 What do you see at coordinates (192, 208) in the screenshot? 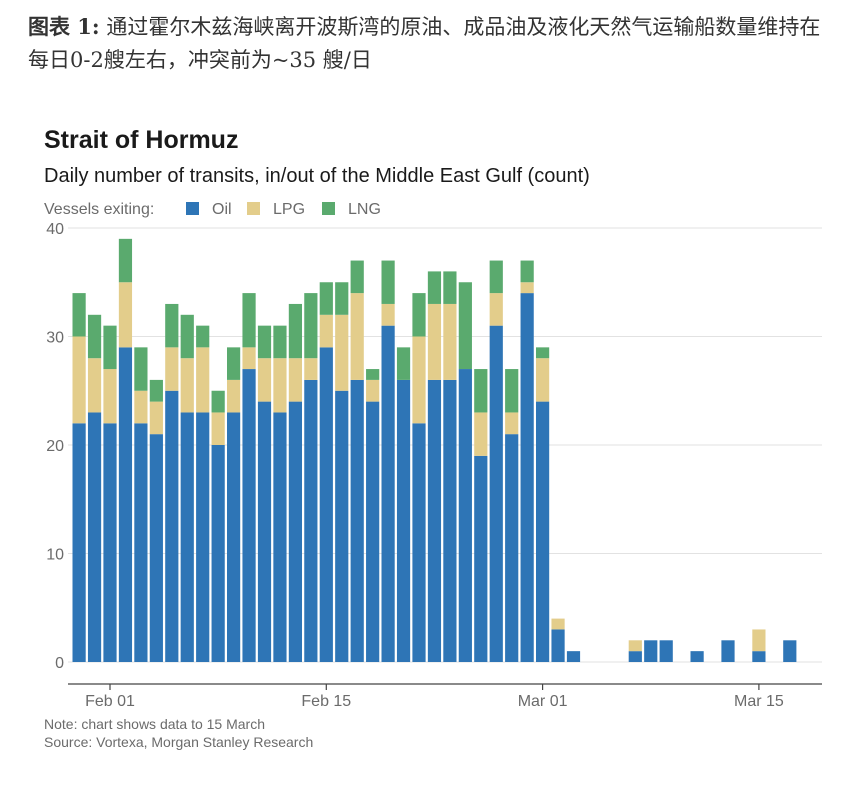
I see `legend-swatch-oil` at bounding box center [192, 208].